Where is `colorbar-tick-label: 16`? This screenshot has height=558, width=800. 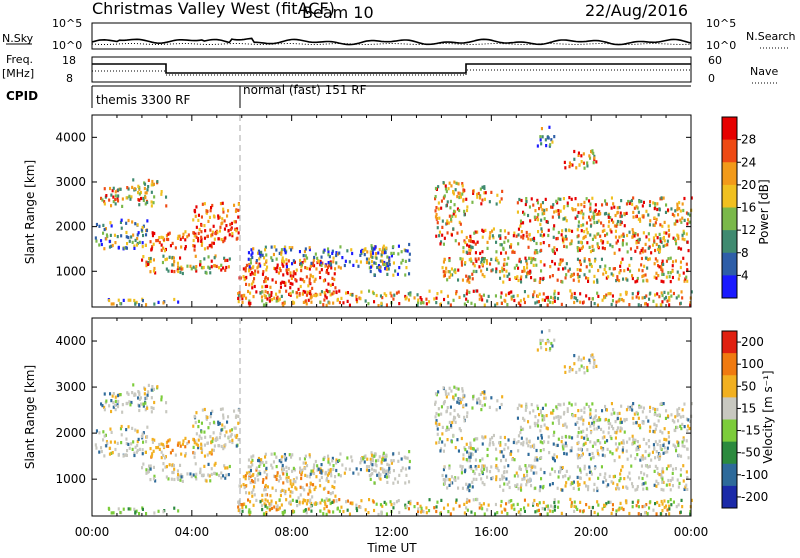 colorbar-tick-label: 16 is located at coordinates (748, 208).